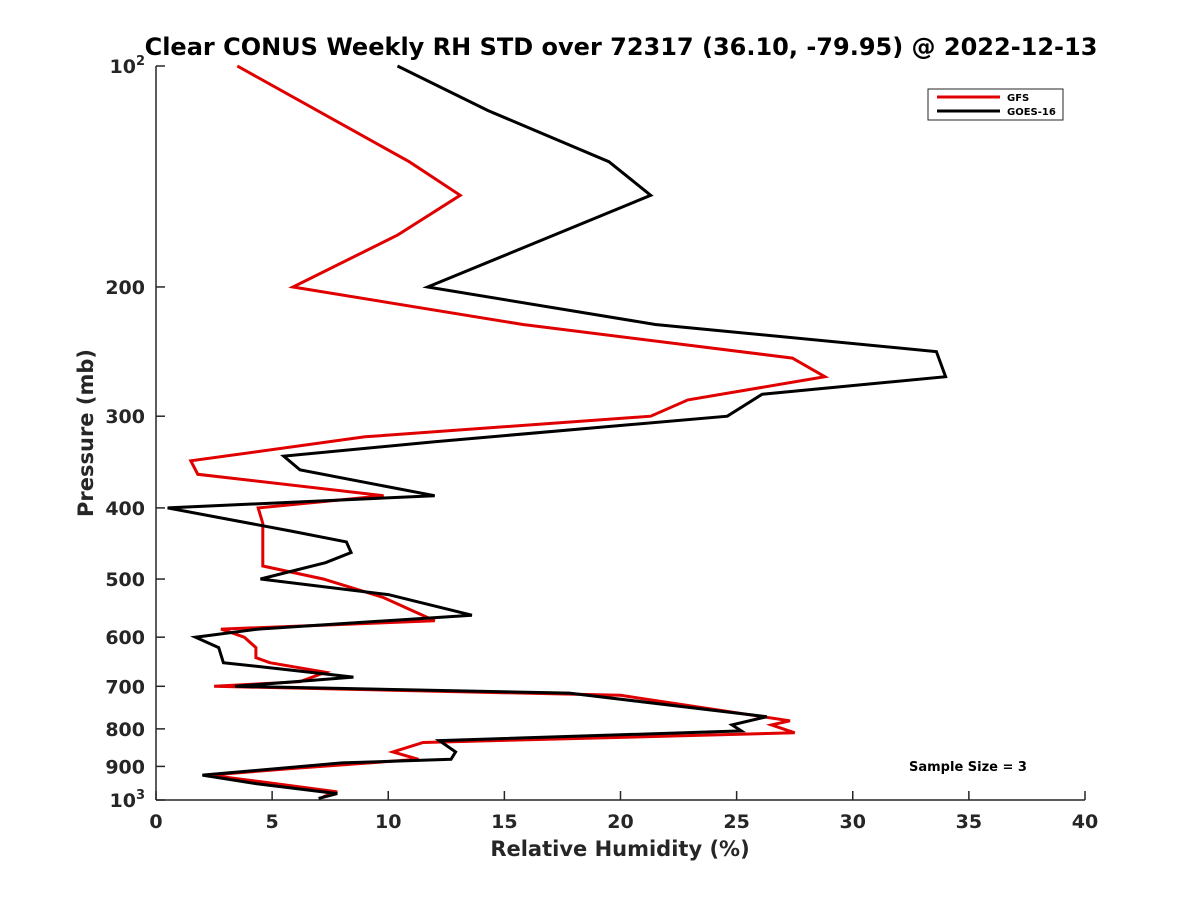 Image resolution: width=1200 pixels, height=900 pixels. What do you see at coordinates (969, 822) in the screenshot?
I see `x-tick-label: 35` at bounding box center [969, 822].